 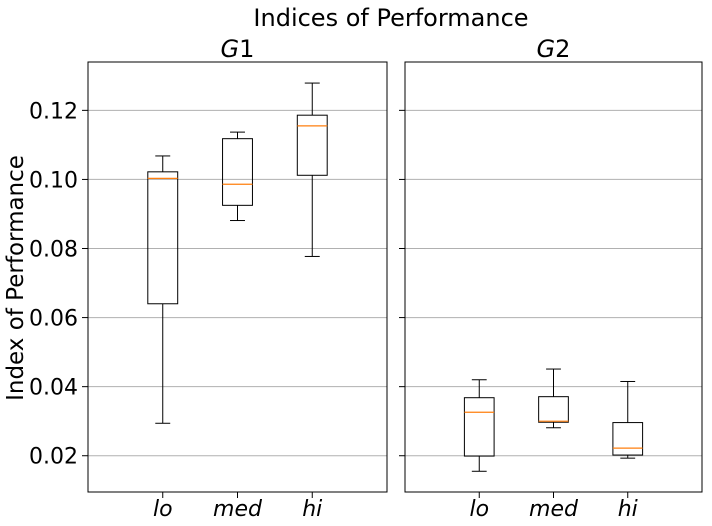 I want to click on panel-title-number: 1, so click(x=246, y=49).